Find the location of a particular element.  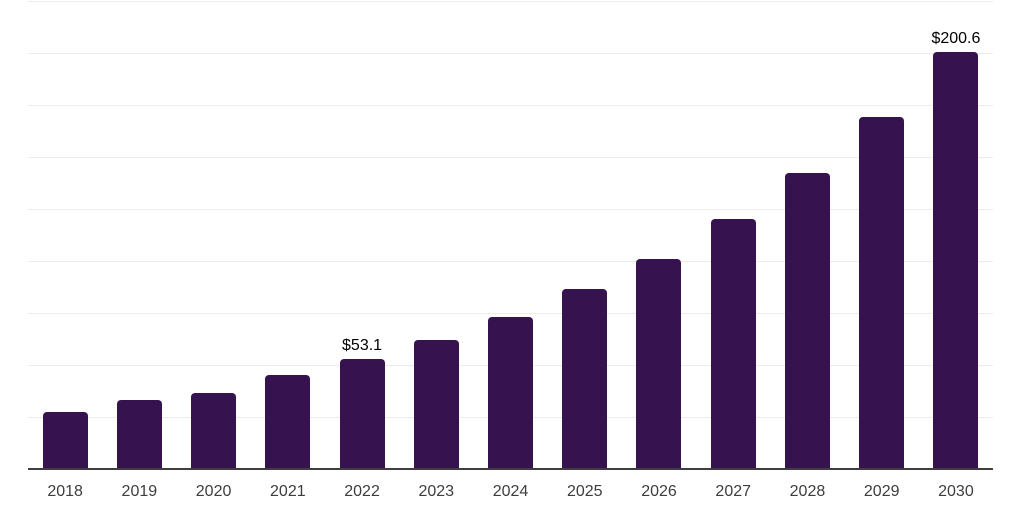

bar-2026 is located at coordinates (659, 363).